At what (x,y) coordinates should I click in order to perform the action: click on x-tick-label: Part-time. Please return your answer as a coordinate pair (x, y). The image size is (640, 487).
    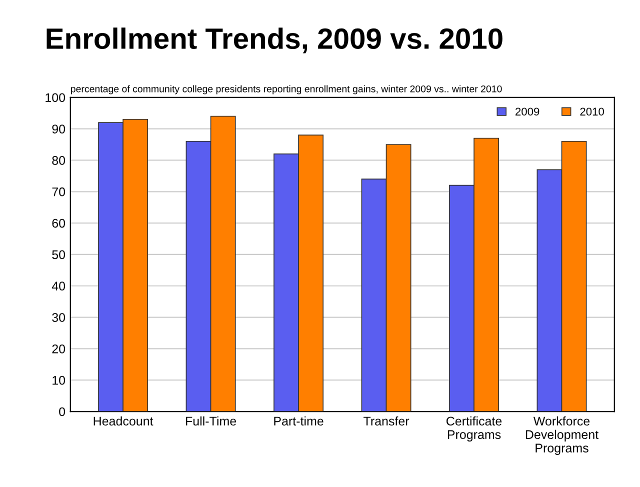
    Looking at the image, I should click on (299, 421).